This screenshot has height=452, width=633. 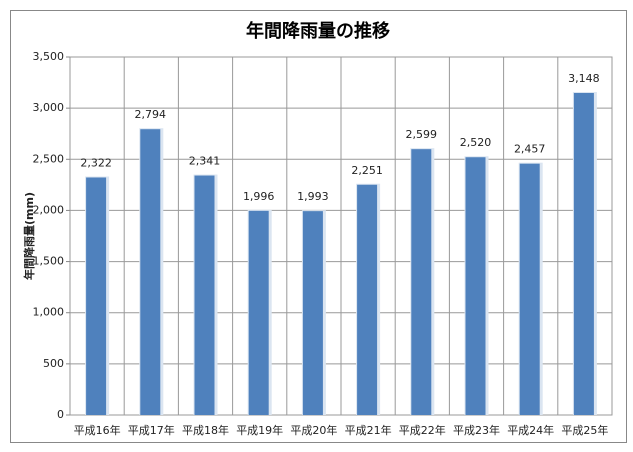 I want to click on value-label: 1,993, so click(x=313, y=196).